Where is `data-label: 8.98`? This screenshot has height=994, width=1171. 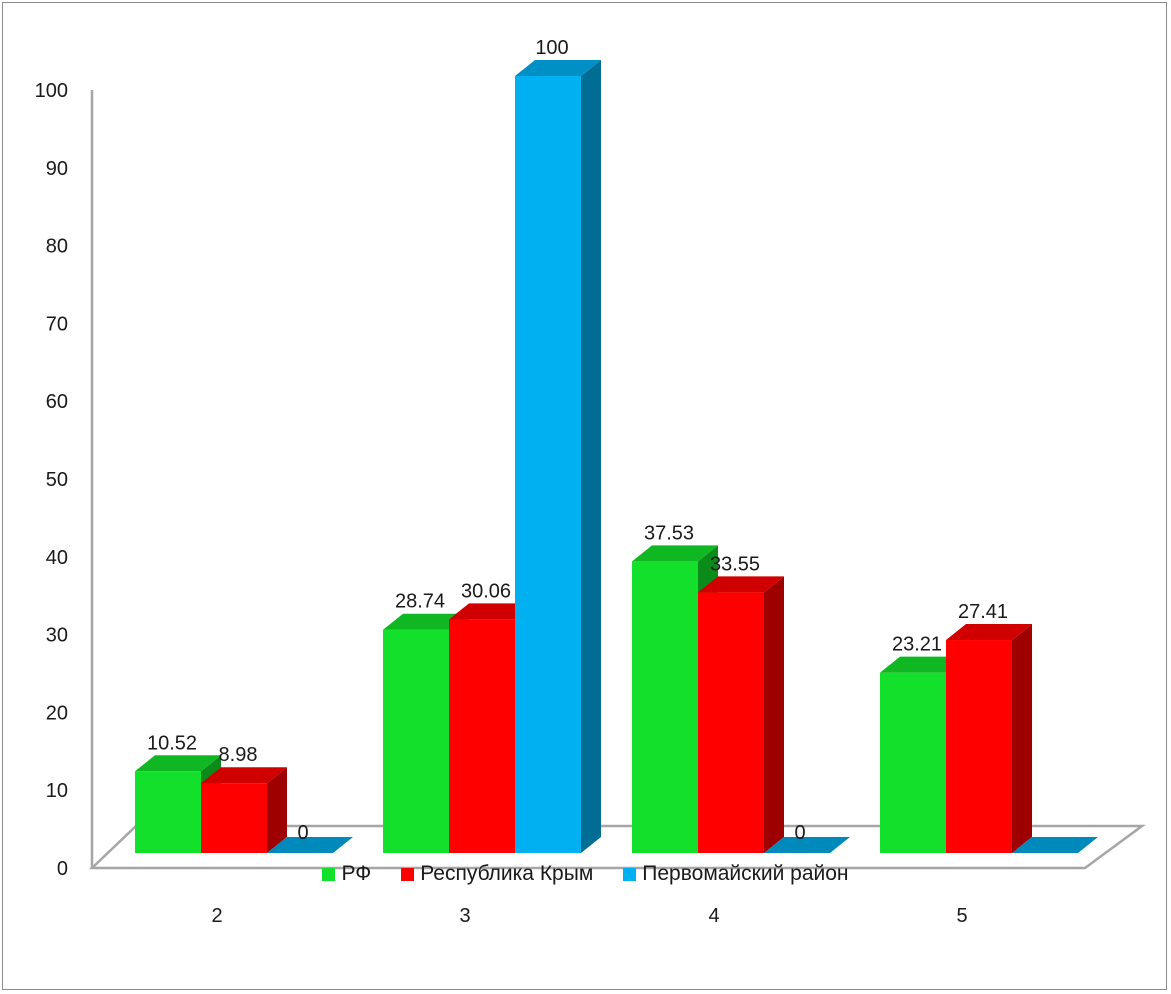 data-label: 8.98 is located at coordinates (238, 755).